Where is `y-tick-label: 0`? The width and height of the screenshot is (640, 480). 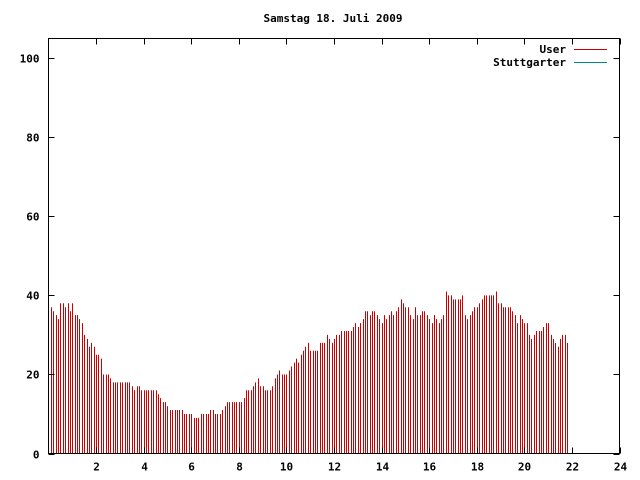
y-tick-label: 0 is located at coordinates (36, 455).